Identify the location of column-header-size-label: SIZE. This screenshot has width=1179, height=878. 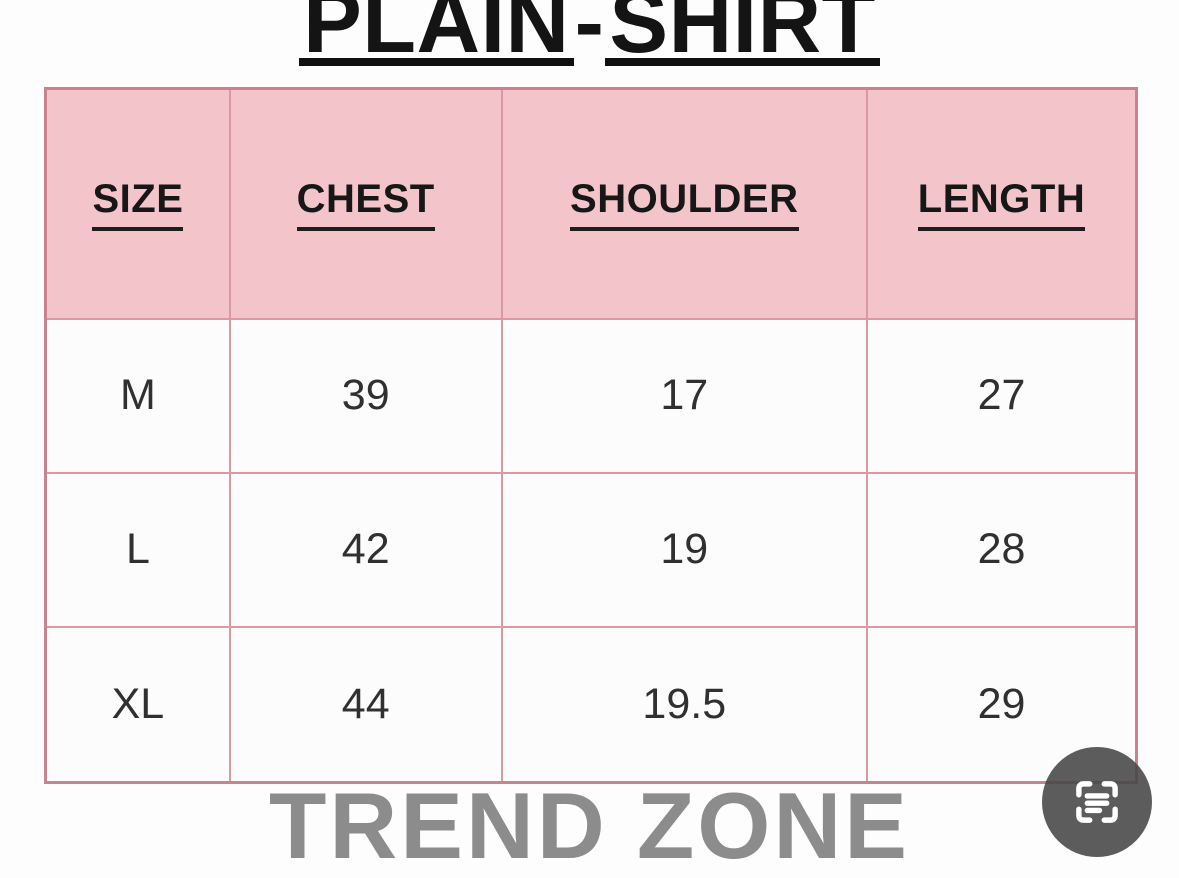
(138, 204).